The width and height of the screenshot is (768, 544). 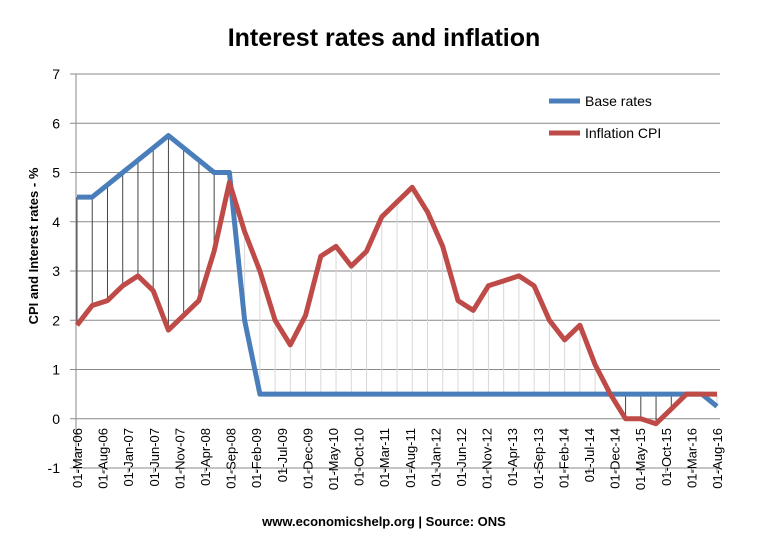 What do you see at coordinates (333, 459) in the screenshot?
I see `x-tick-label: 01-May-10` at bounding box center [333, 459].